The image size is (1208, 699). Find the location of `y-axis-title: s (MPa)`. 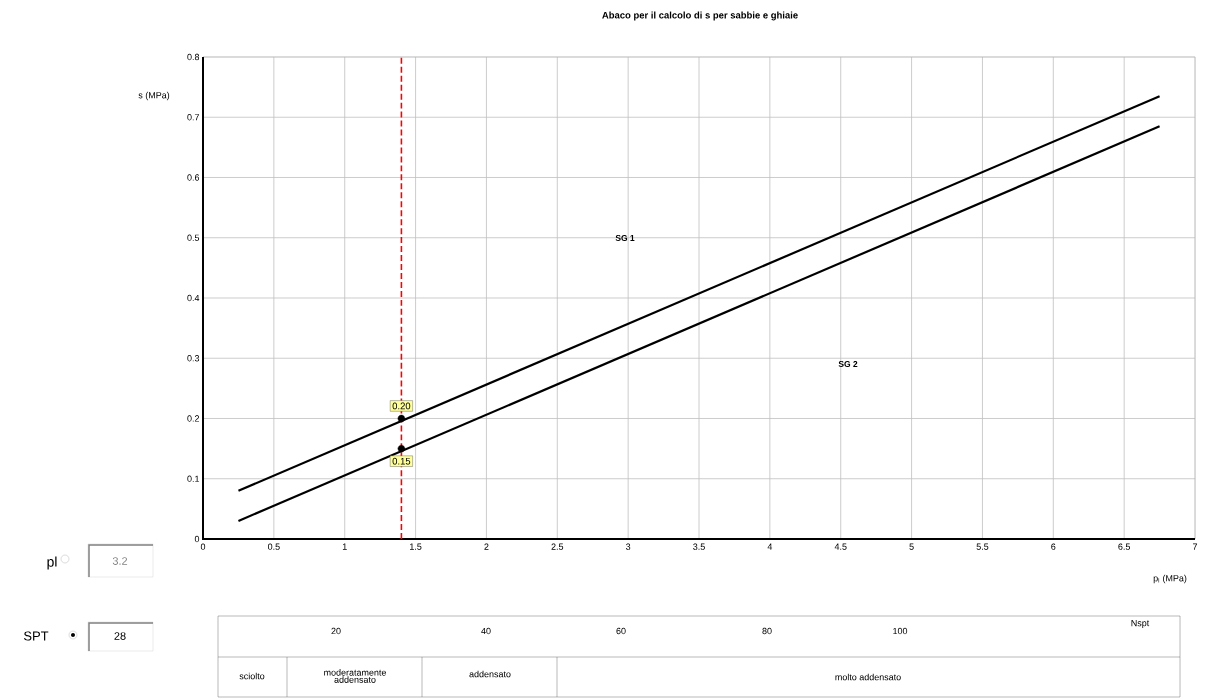

y-axis-title: s (MPa) is located at coordinates (154, 96).